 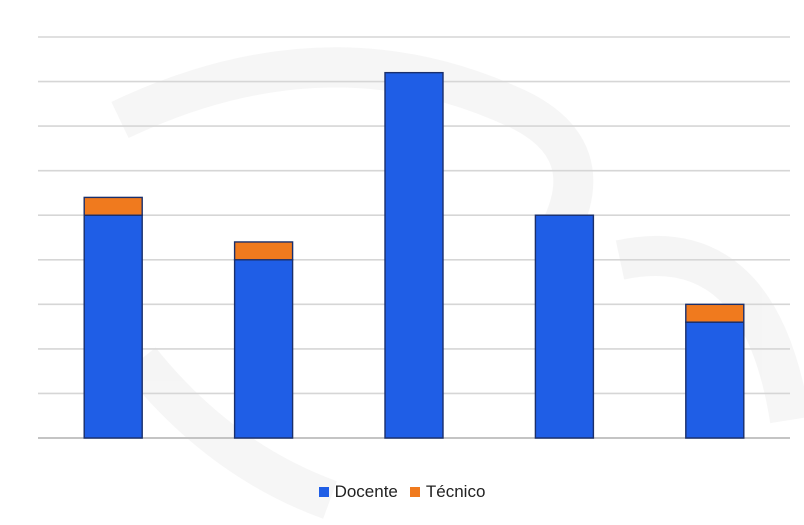 I want to click on legend-label-tecnico: Técnico, so click(x=455, y=491).